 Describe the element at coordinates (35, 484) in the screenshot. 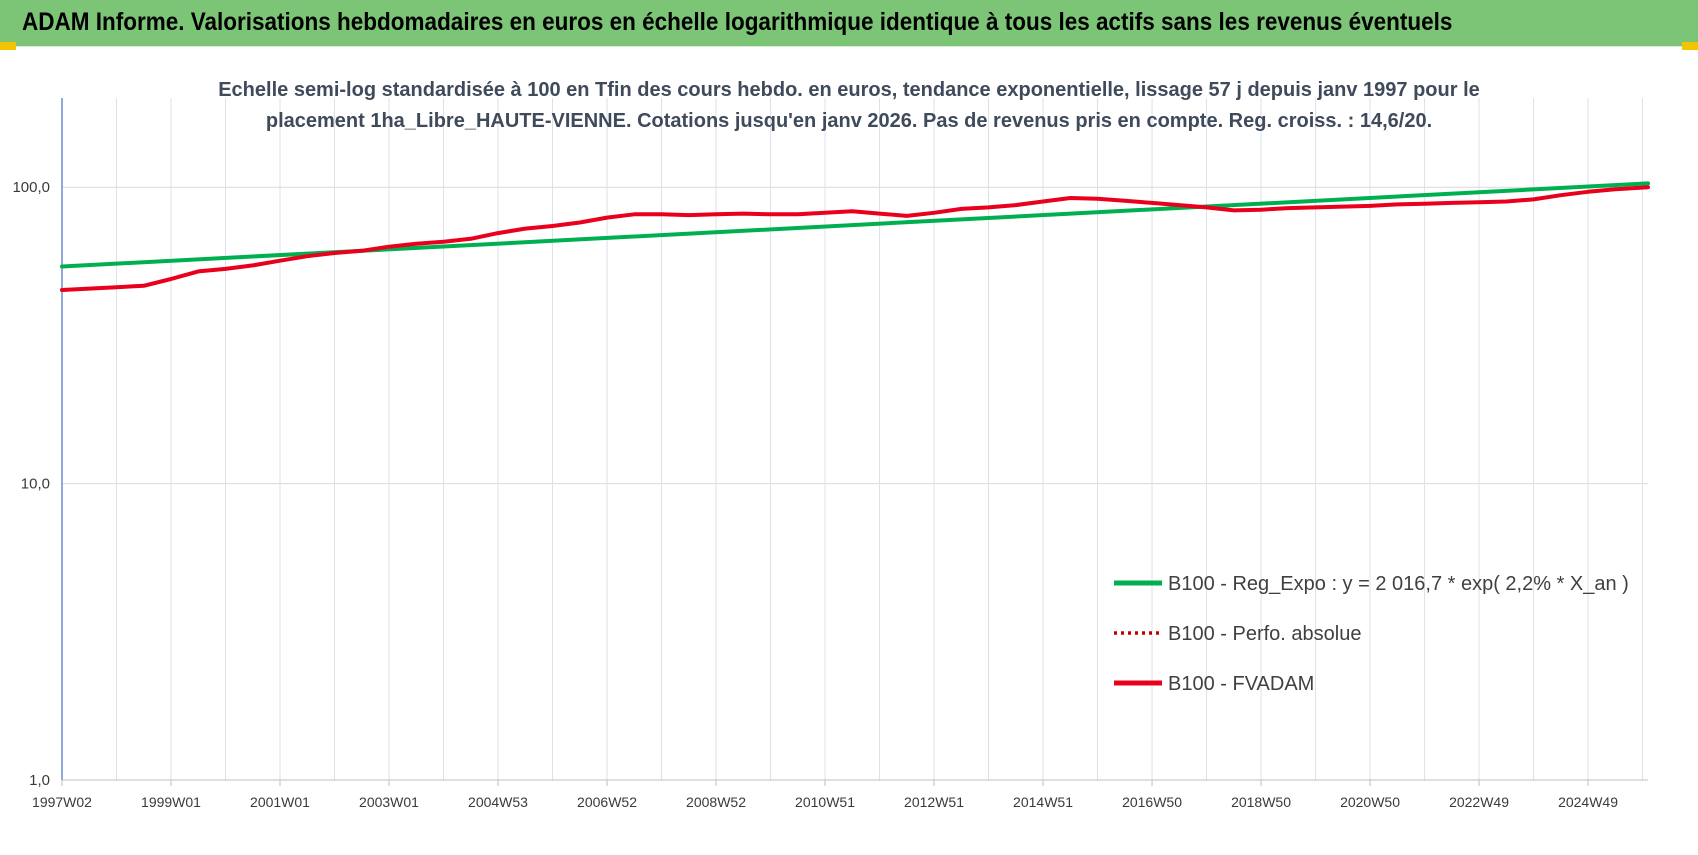

I see `y-tick-label: 10,0` at that location.